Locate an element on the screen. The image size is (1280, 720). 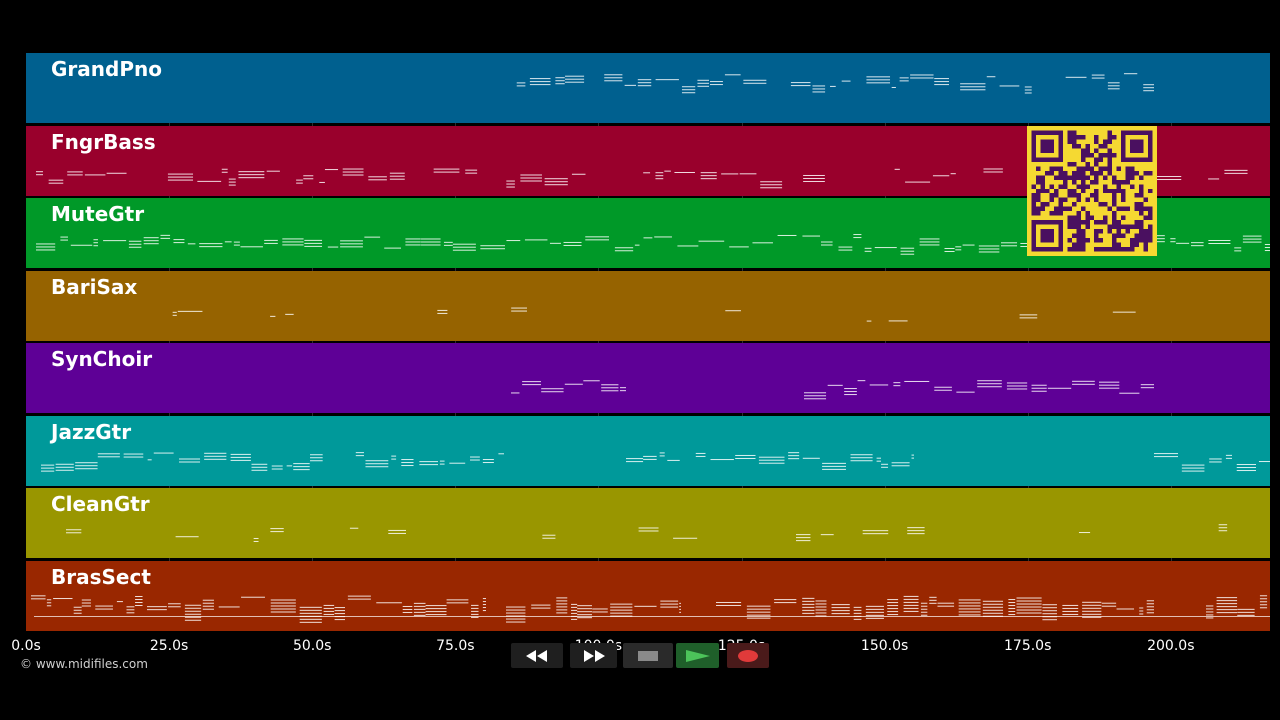
transport-controls is located at coordinates (640, 655).